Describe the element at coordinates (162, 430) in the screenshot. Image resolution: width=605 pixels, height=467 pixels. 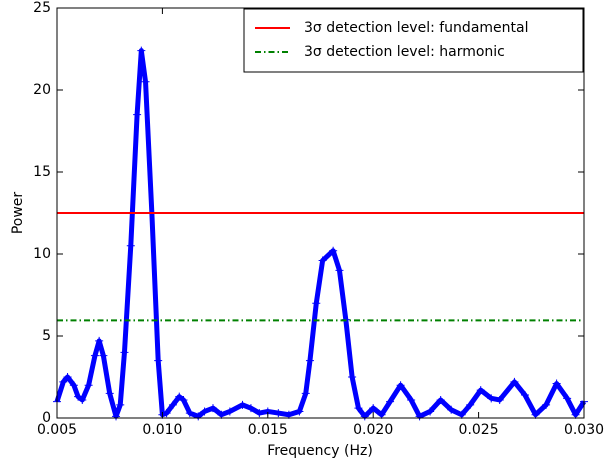
I see `x-tick-label: 0.010` at that location.